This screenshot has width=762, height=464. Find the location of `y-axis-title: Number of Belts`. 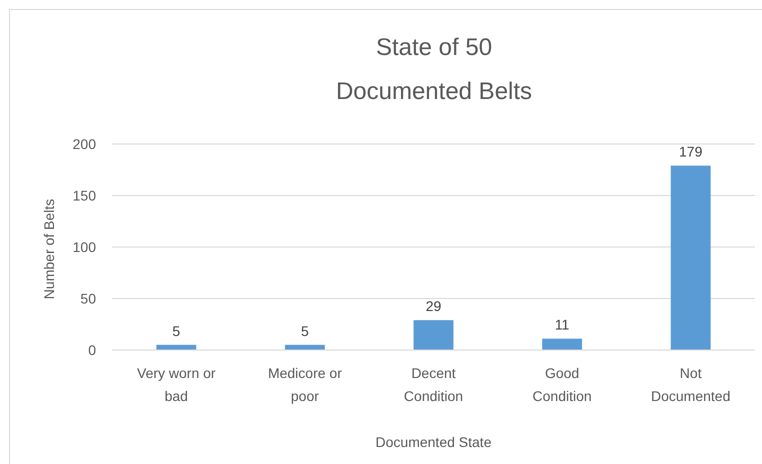

y-axis-title: Number of Belts is located at coordinates (49, 249).